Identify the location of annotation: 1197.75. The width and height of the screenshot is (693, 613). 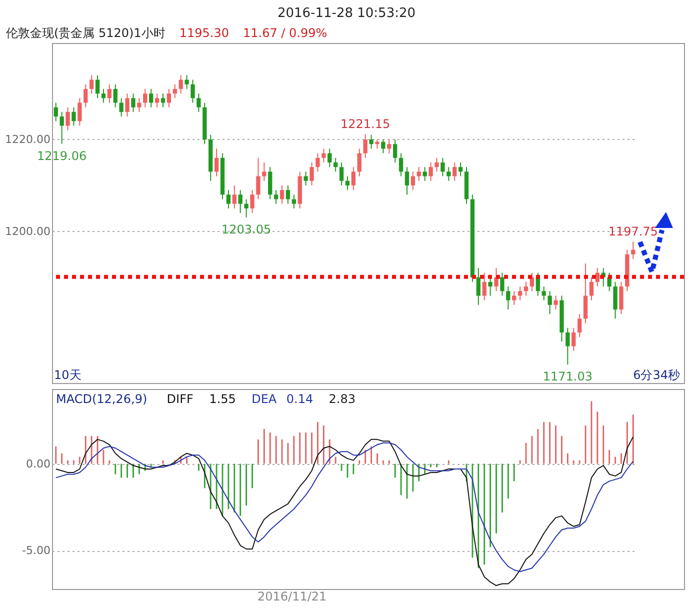
(633, 231).